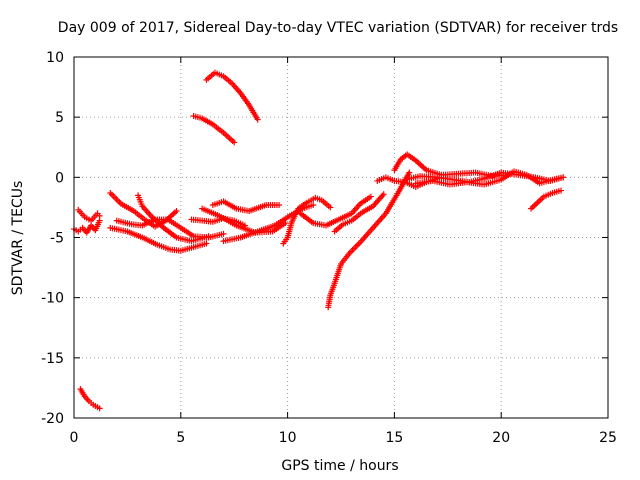 The image size is (640, 480). What do you see at coordinates (394, 438) in the screenshot?
I see `x-tick-label: 15` at bounding box center [394, 438].